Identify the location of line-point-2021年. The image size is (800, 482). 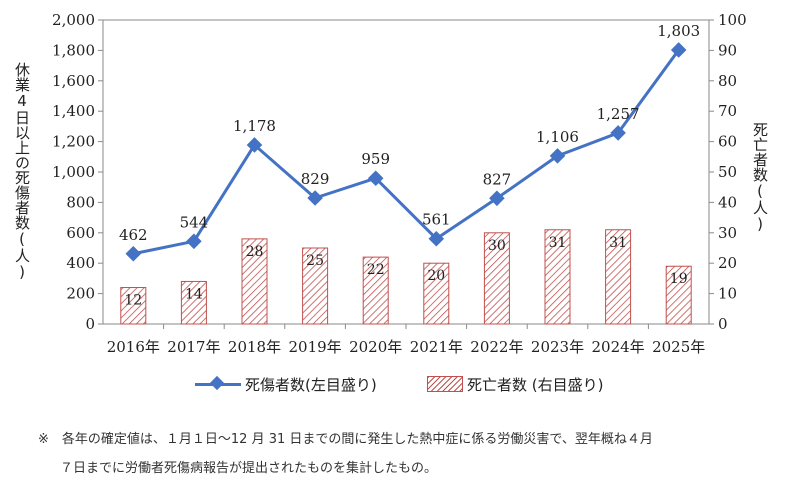
(436, 238).